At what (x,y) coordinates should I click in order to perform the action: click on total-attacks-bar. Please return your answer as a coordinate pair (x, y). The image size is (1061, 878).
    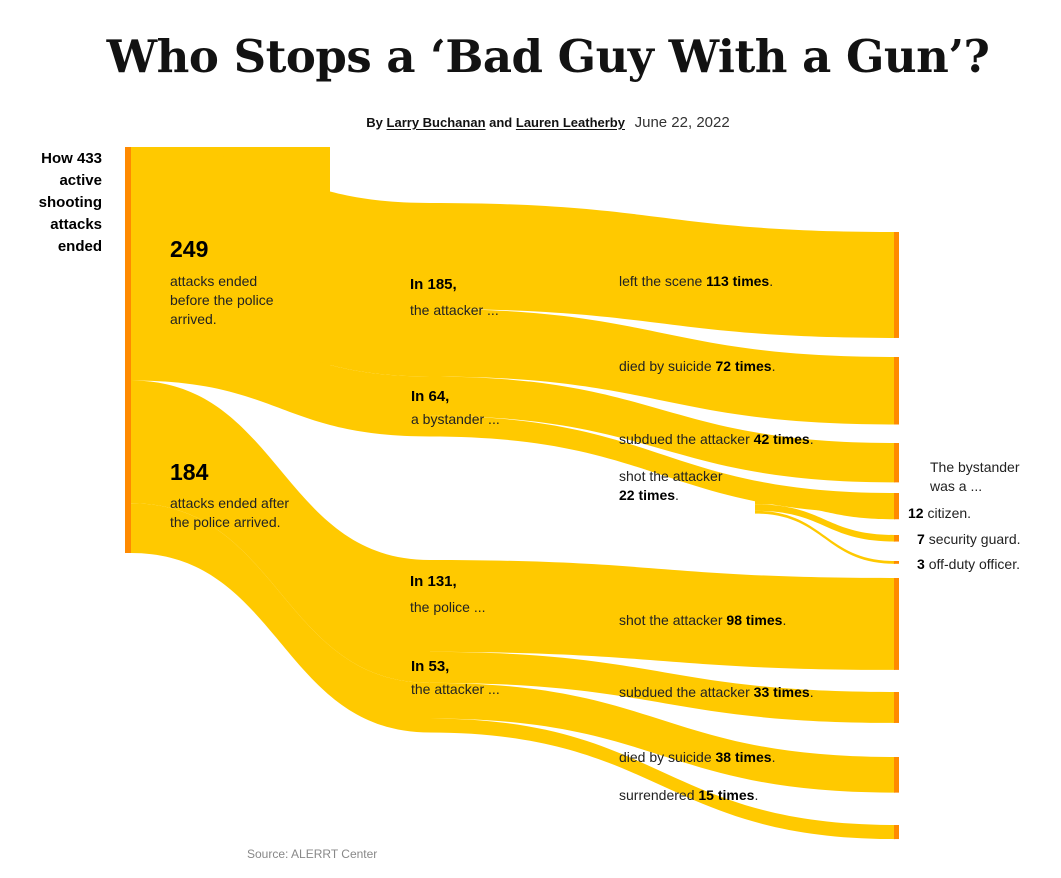
    Looking at the image, I should click on (128, 350).